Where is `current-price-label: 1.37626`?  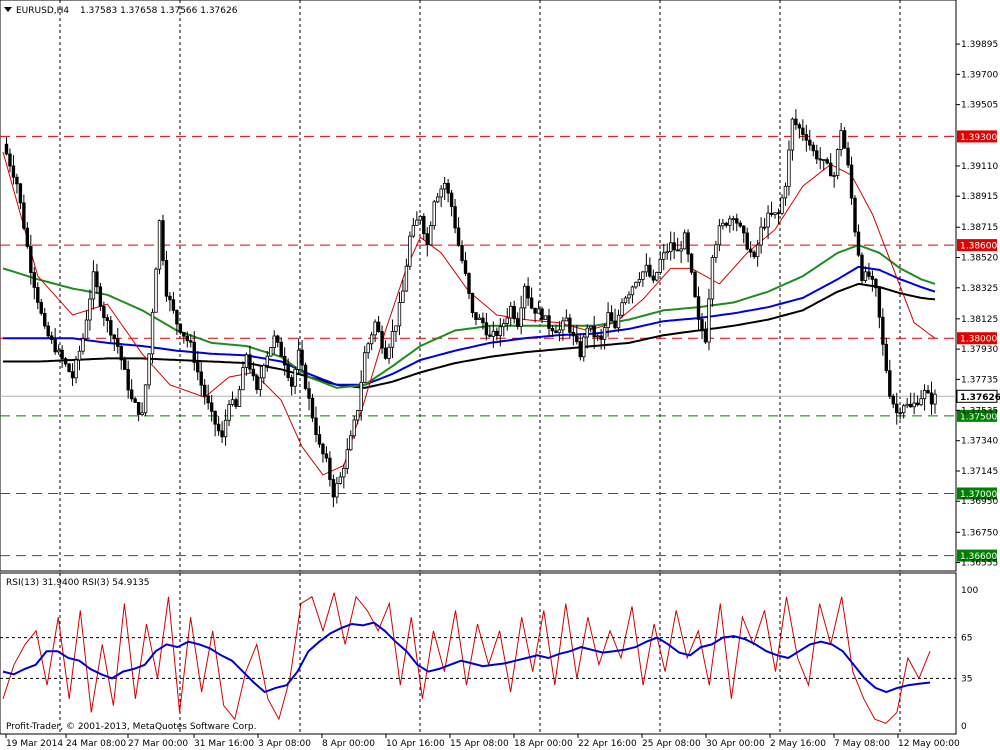
current-price-label: 1.37626 is located at coordinates (980, 398).